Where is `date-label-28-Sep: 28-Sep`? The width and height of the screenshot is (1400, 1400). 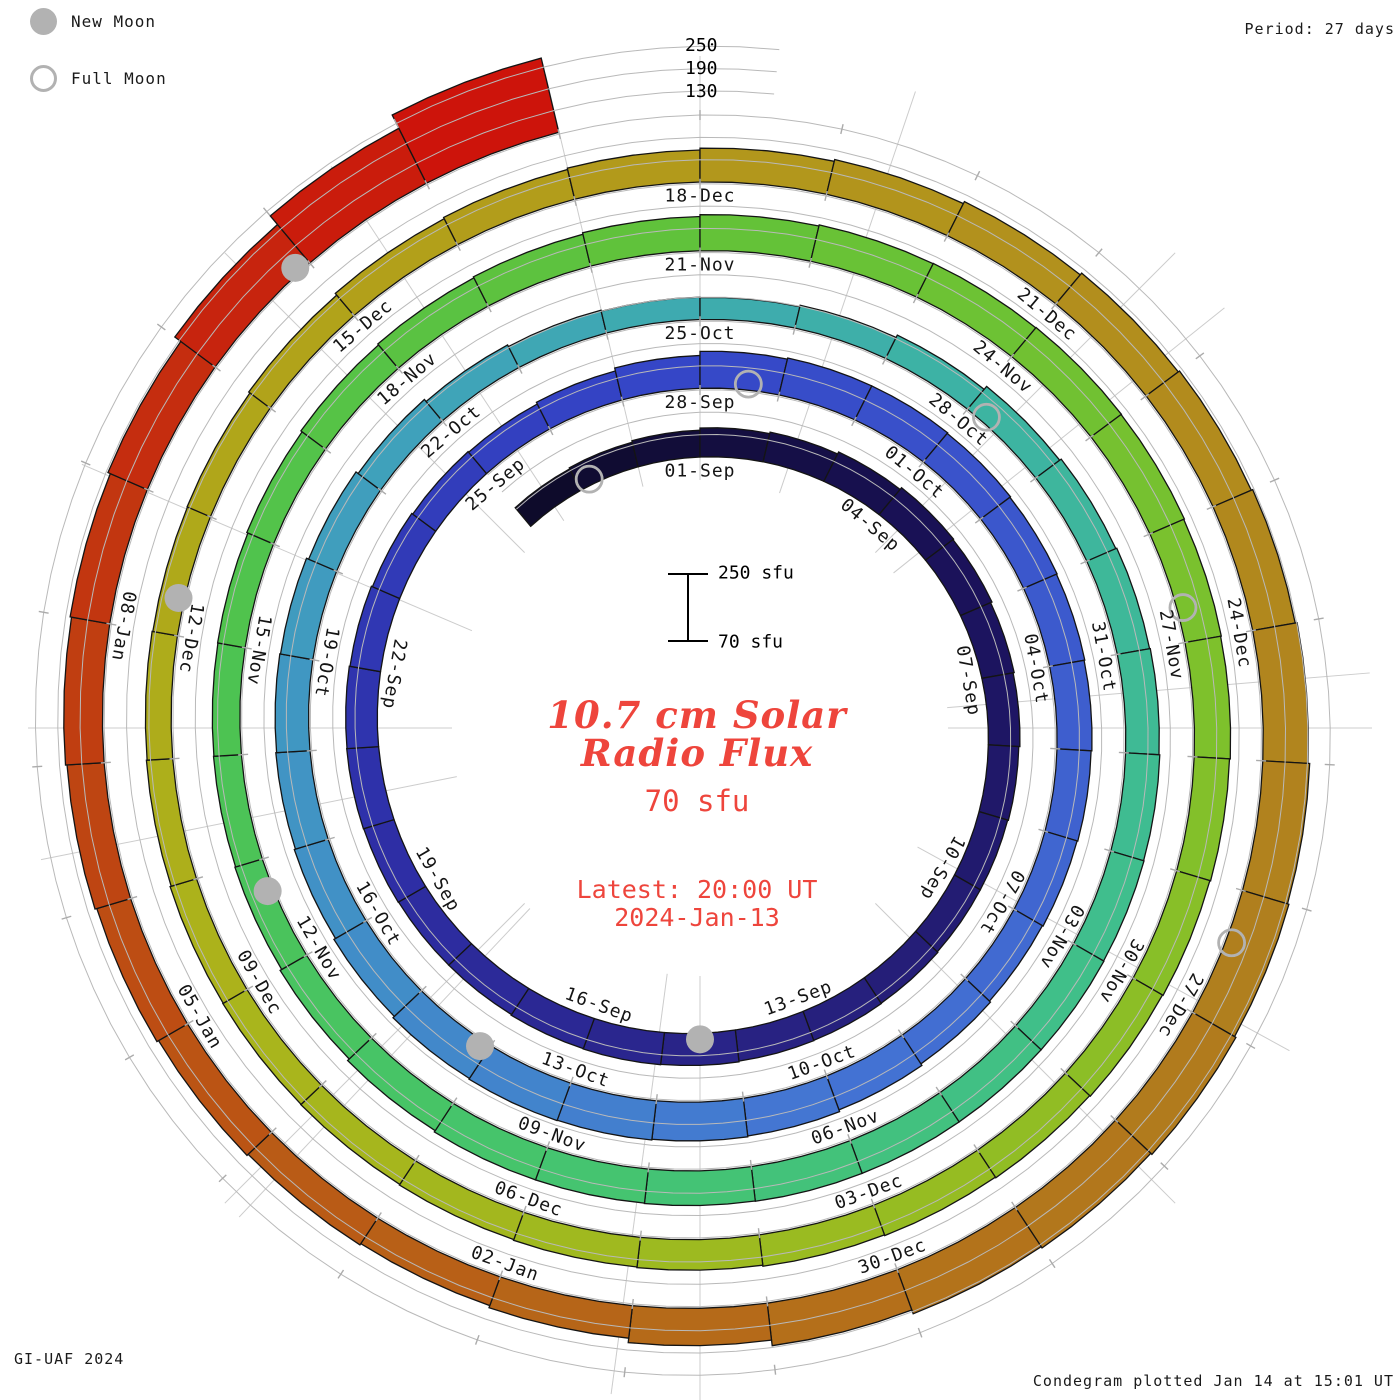 date-label-28-Sep: 28-Sep is located at coordinates (699, 402).